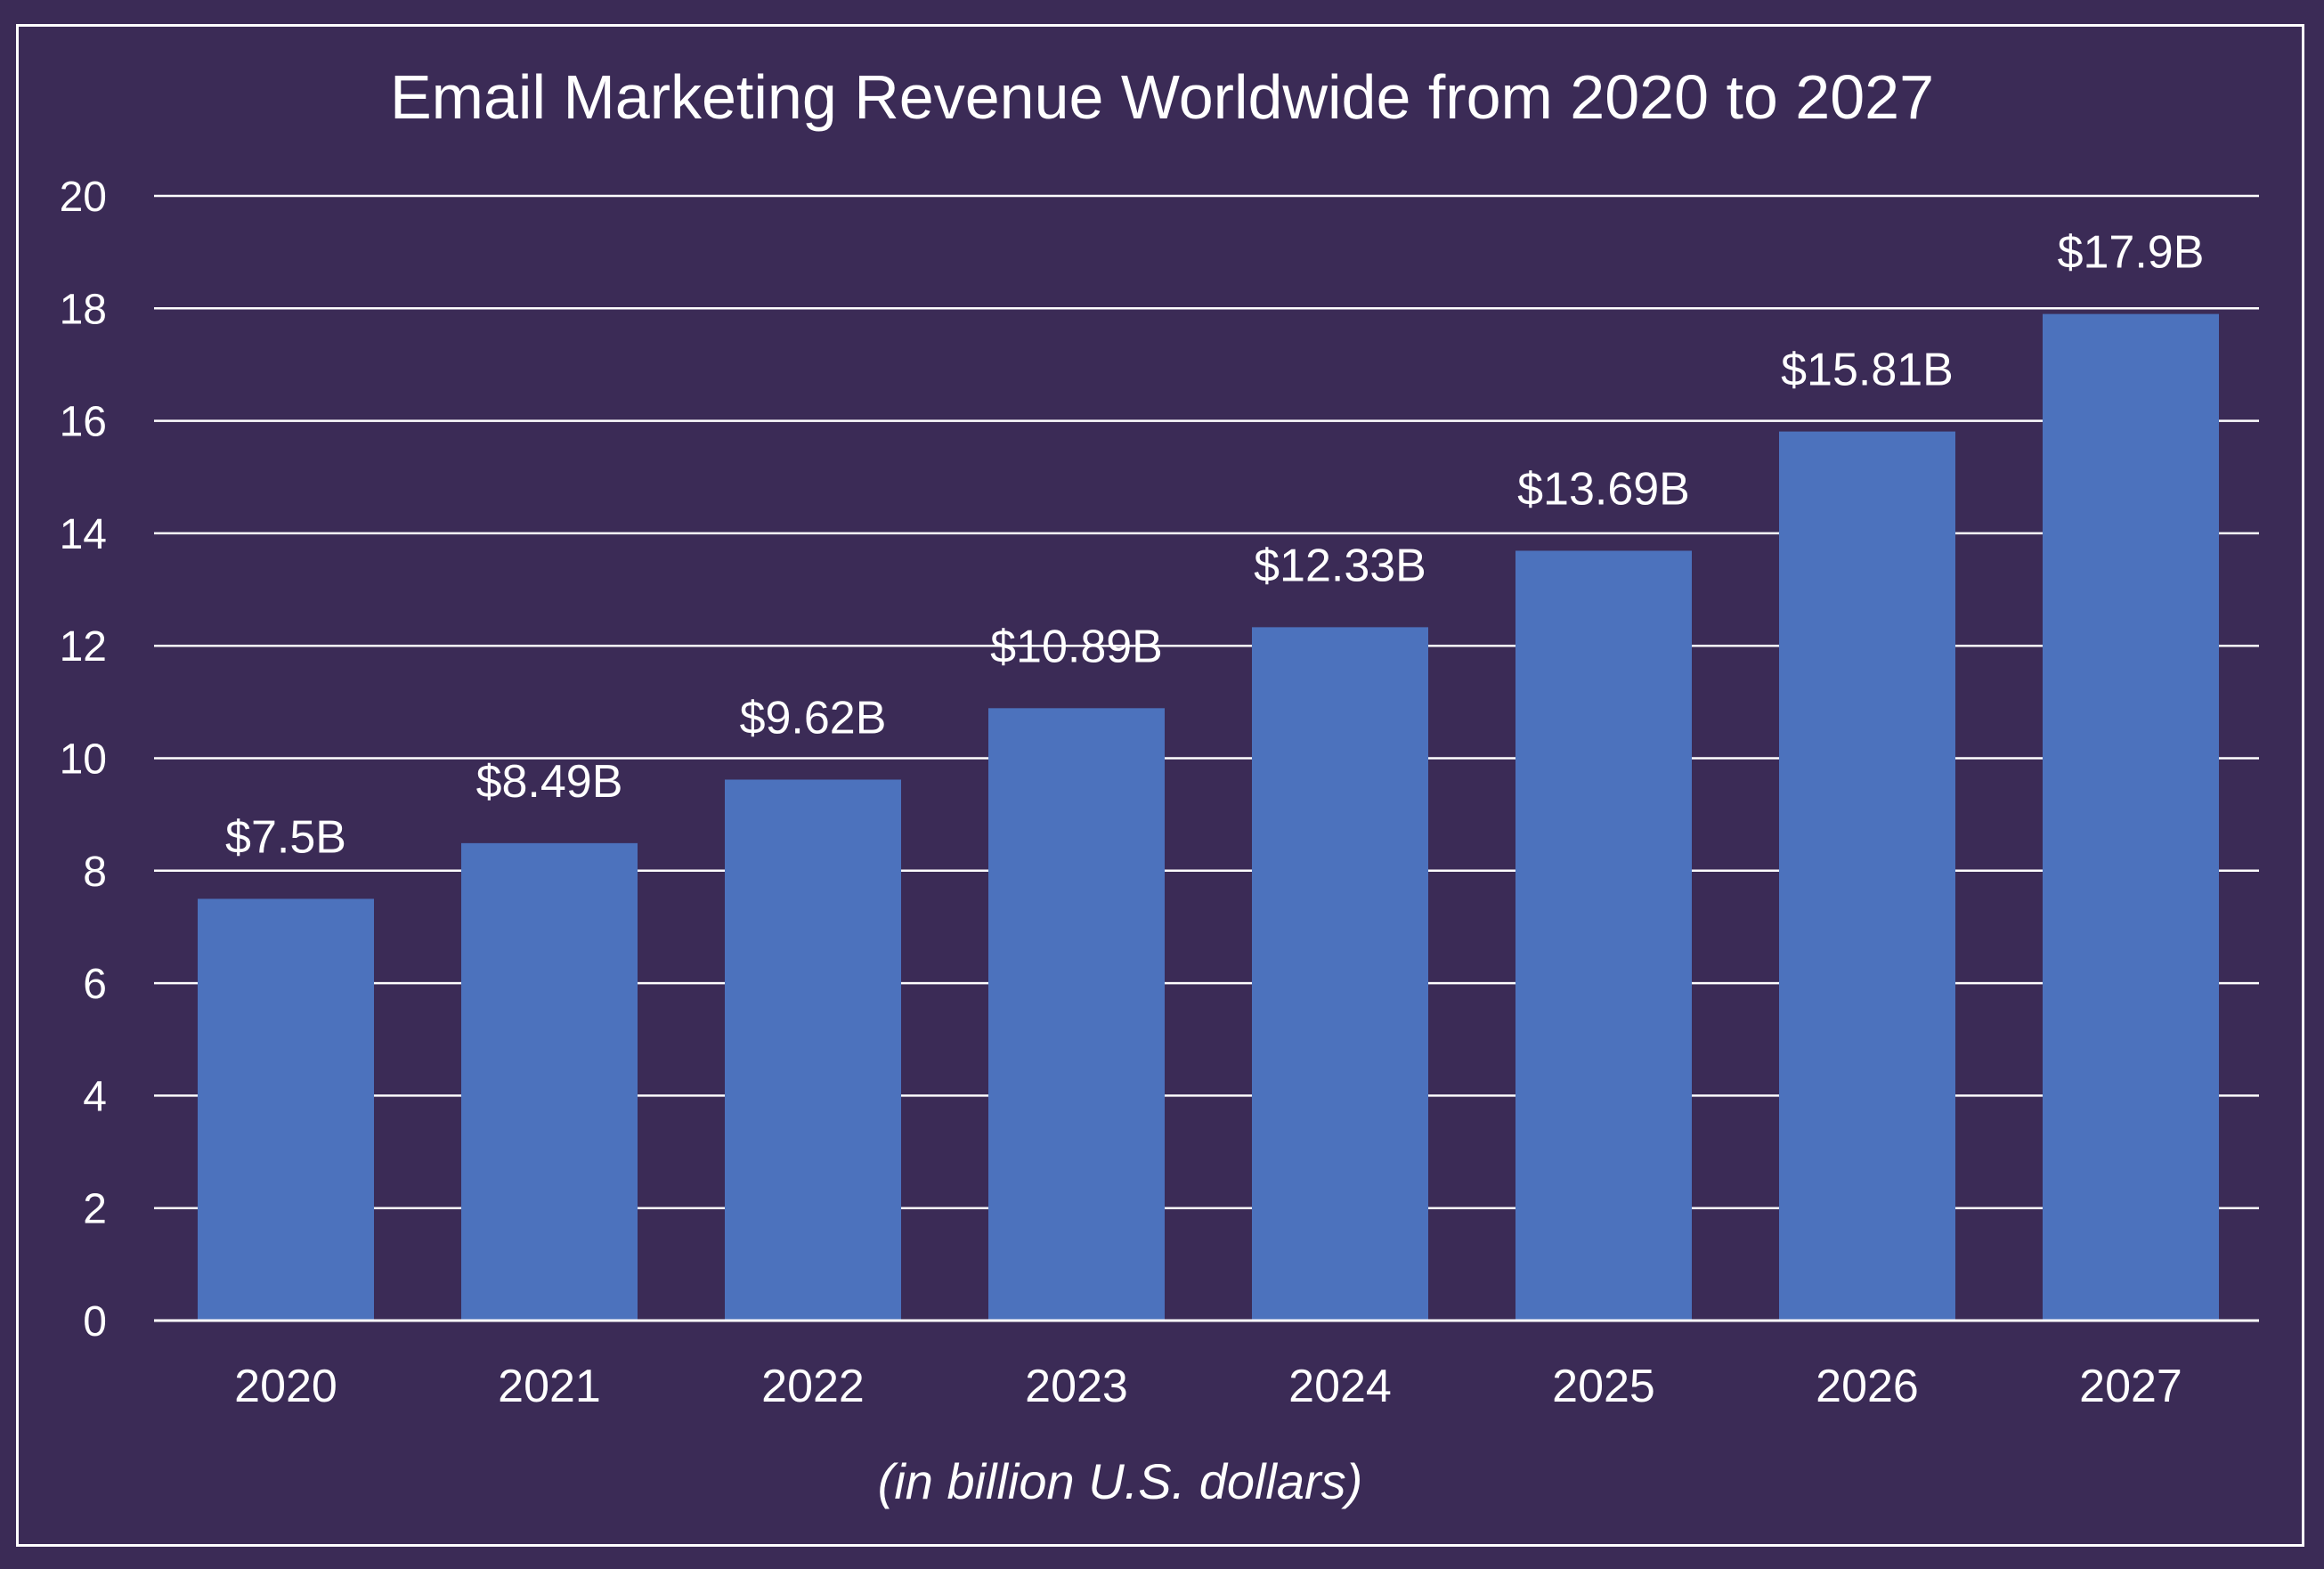 This screenshot has width=2324, height=1569. I want to click on bar-2020, so click(286, 1109).